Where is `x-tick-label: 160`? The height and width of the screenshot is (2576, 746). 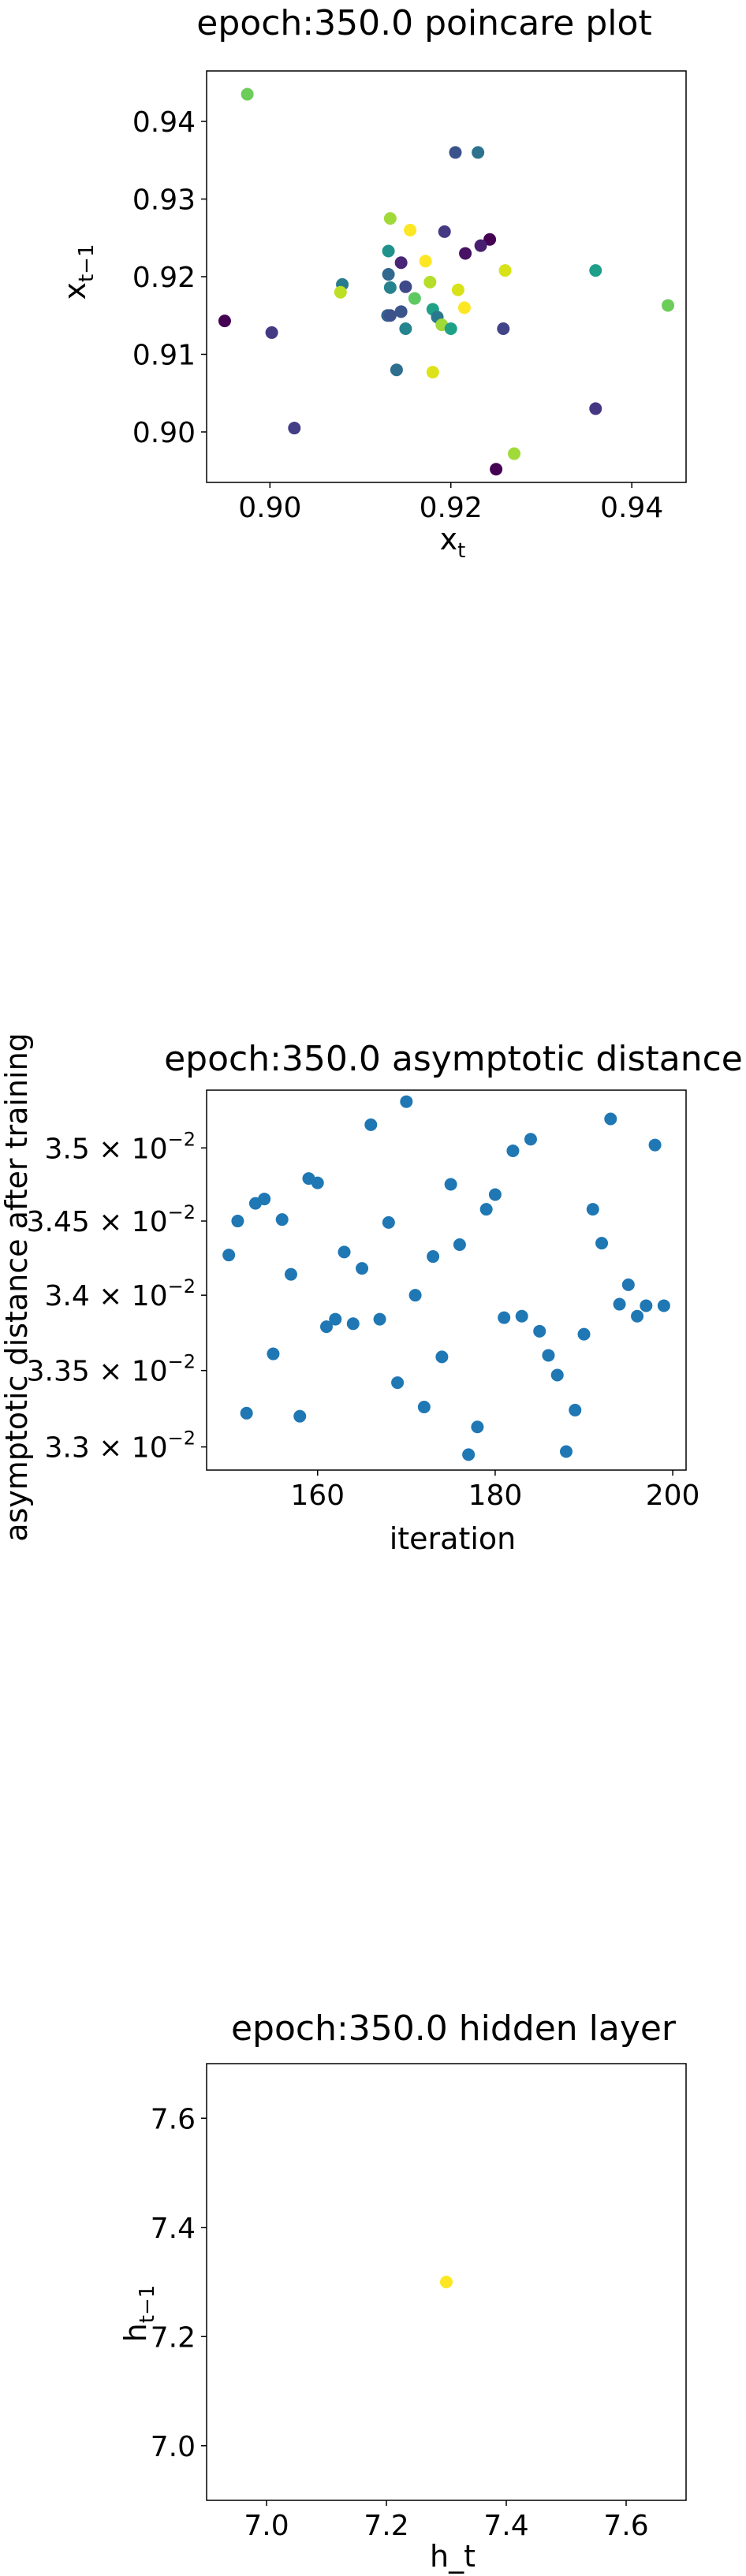
x-tick-label: 160 is located at coordinates (317, 1496).